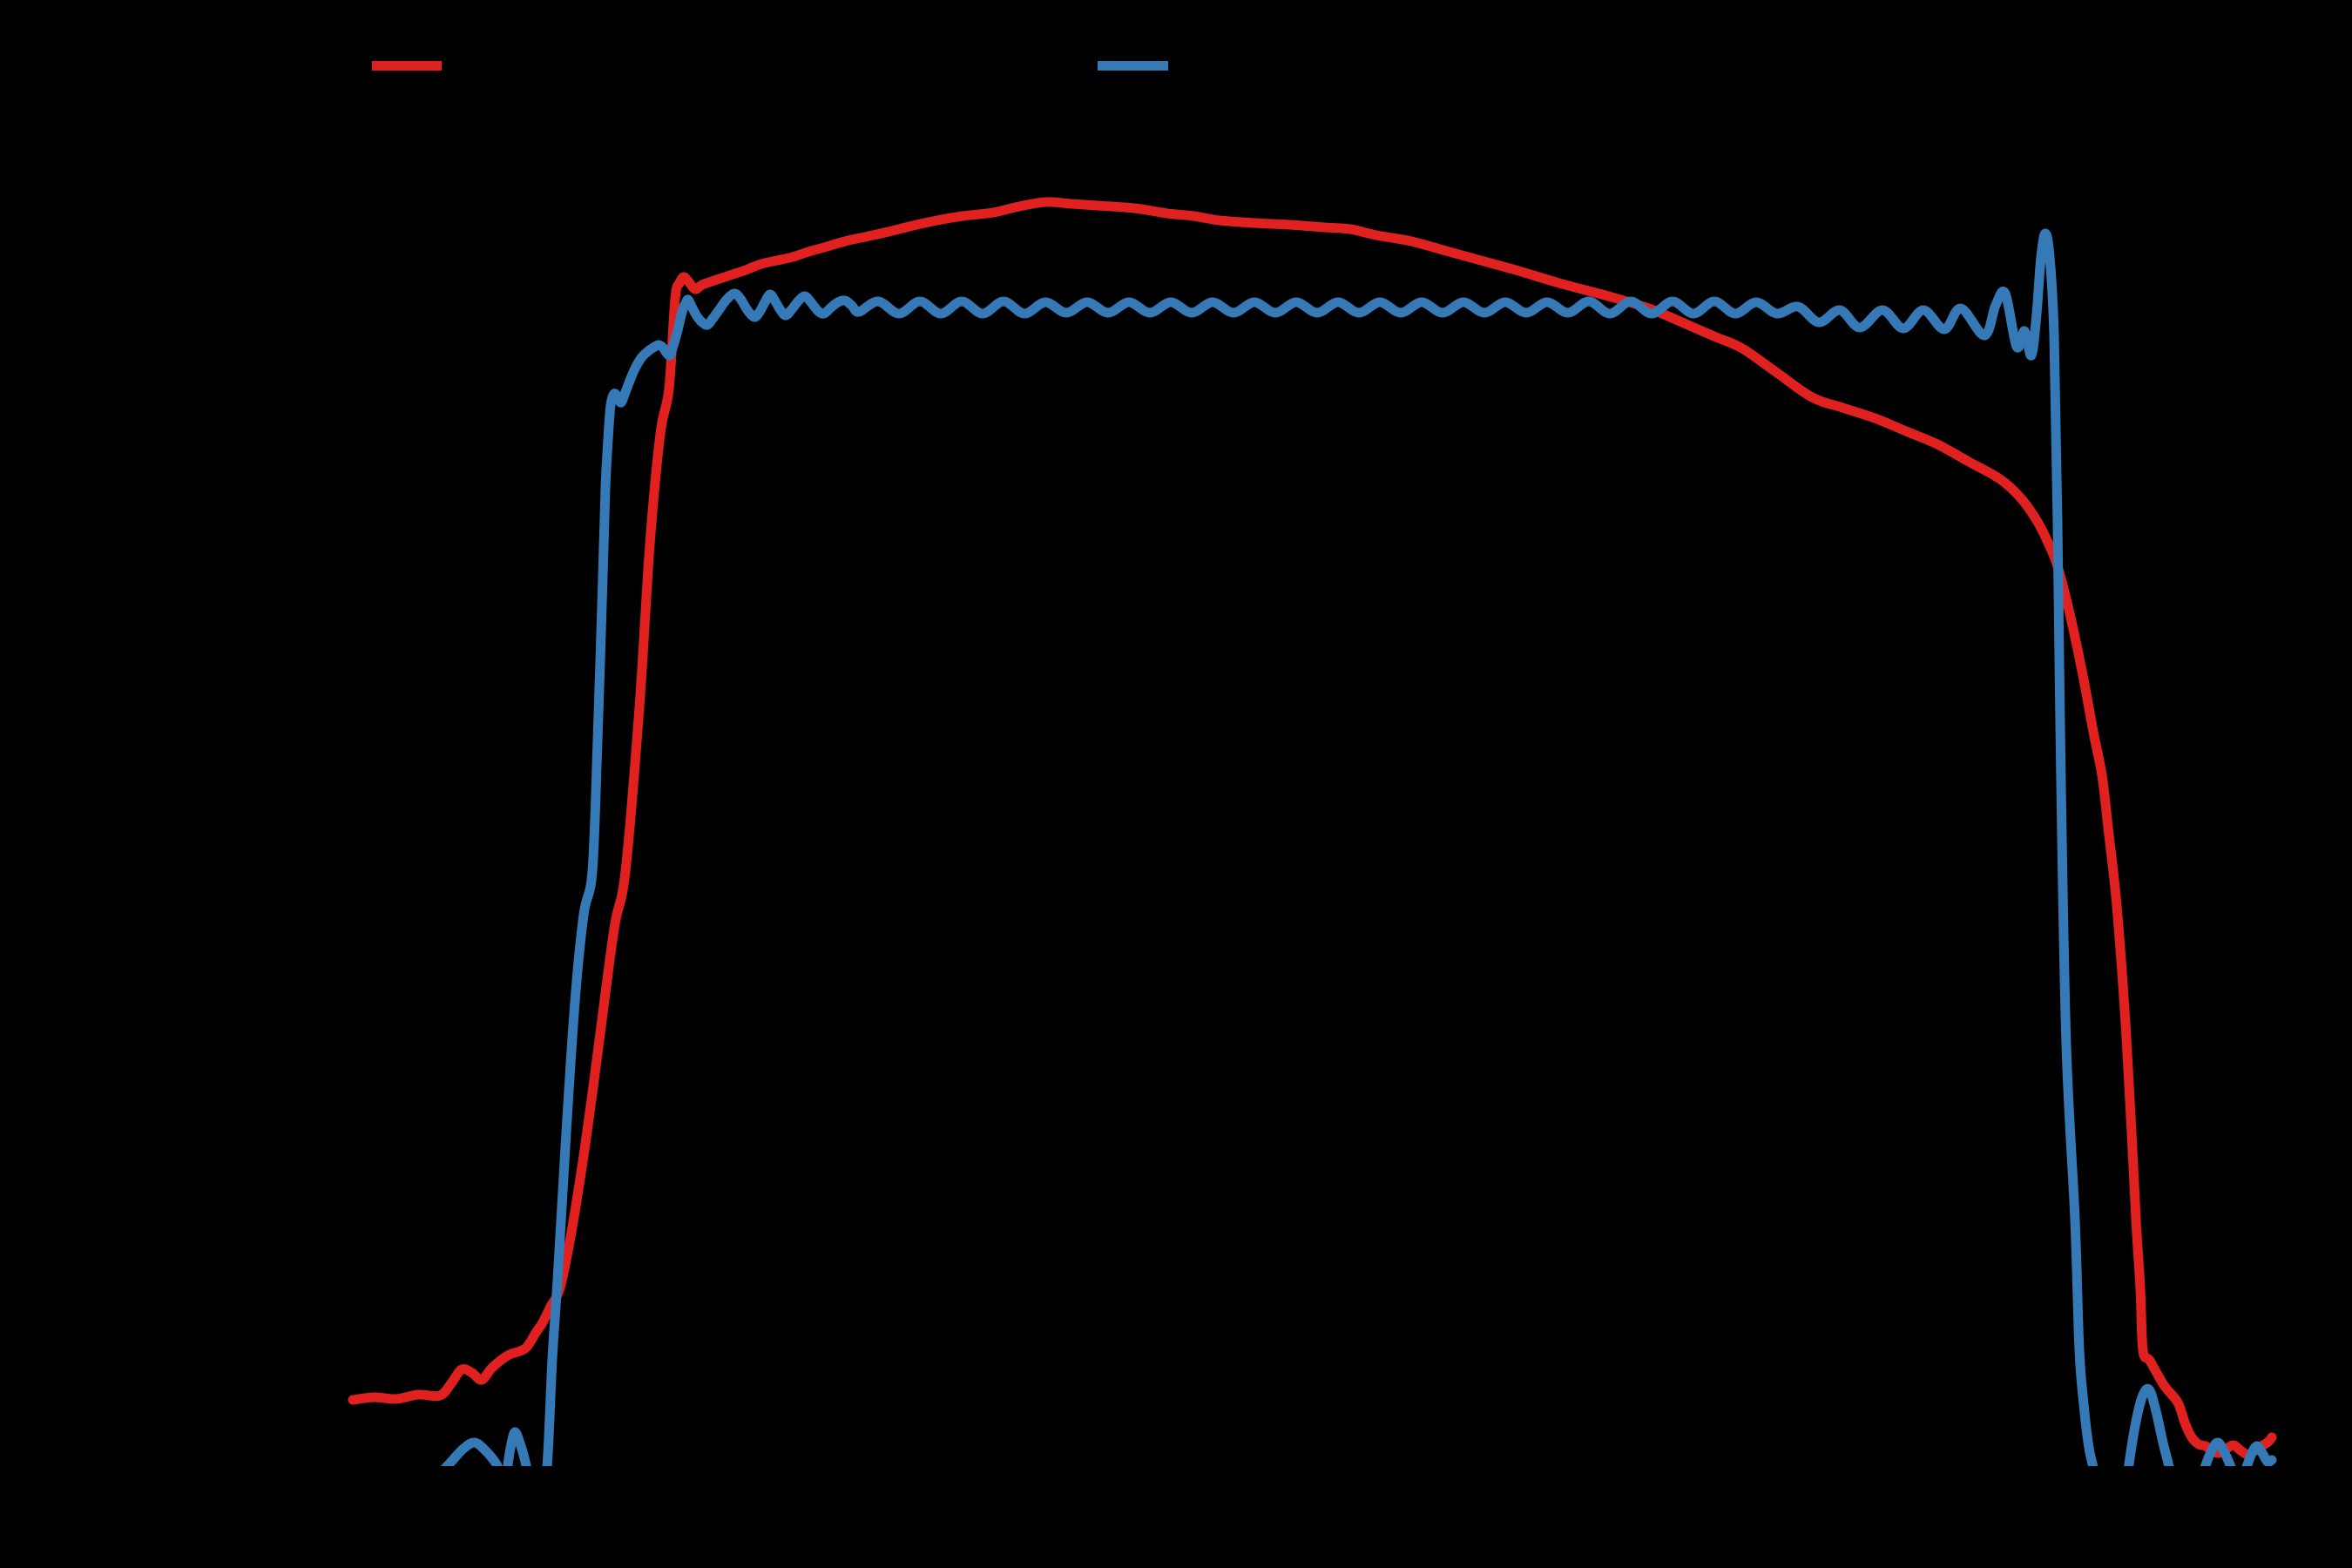  What do you see at coordinates (1133, 66) in the screenshot?
I see `legend-swatch-blue` at bounding box center [1133, 66].